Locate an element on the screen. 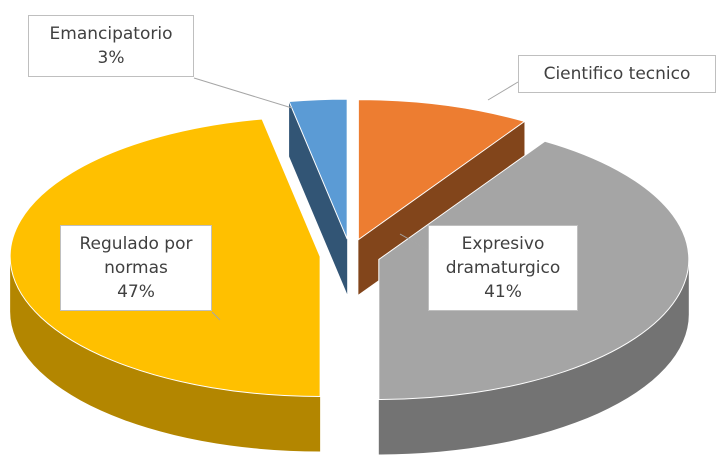 This screenshot has width=716, height=466. data-label: Regulado por normas 47% is located at coordinates (136, 268).